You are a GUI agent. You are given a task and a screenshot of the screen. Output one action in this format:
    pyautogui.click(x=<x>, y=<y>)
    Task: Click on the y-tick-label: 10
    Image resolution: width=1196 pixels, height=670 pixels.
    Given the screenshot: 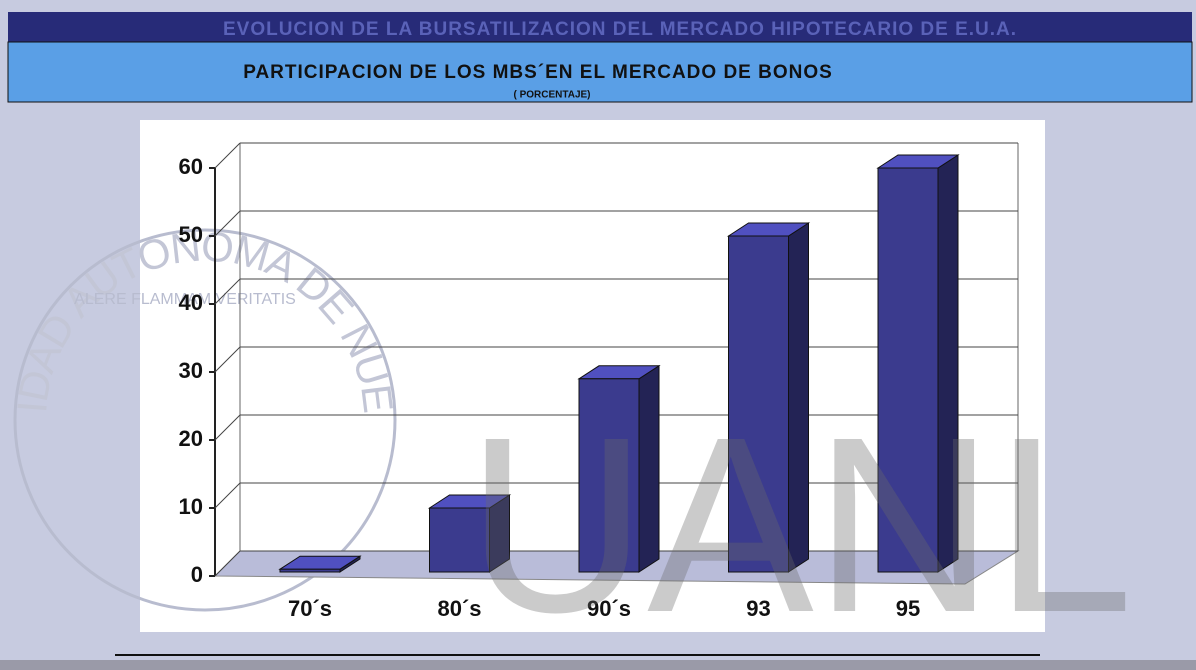 What is the action you would take?
    pyautogui.click(x=191, y=506)
    